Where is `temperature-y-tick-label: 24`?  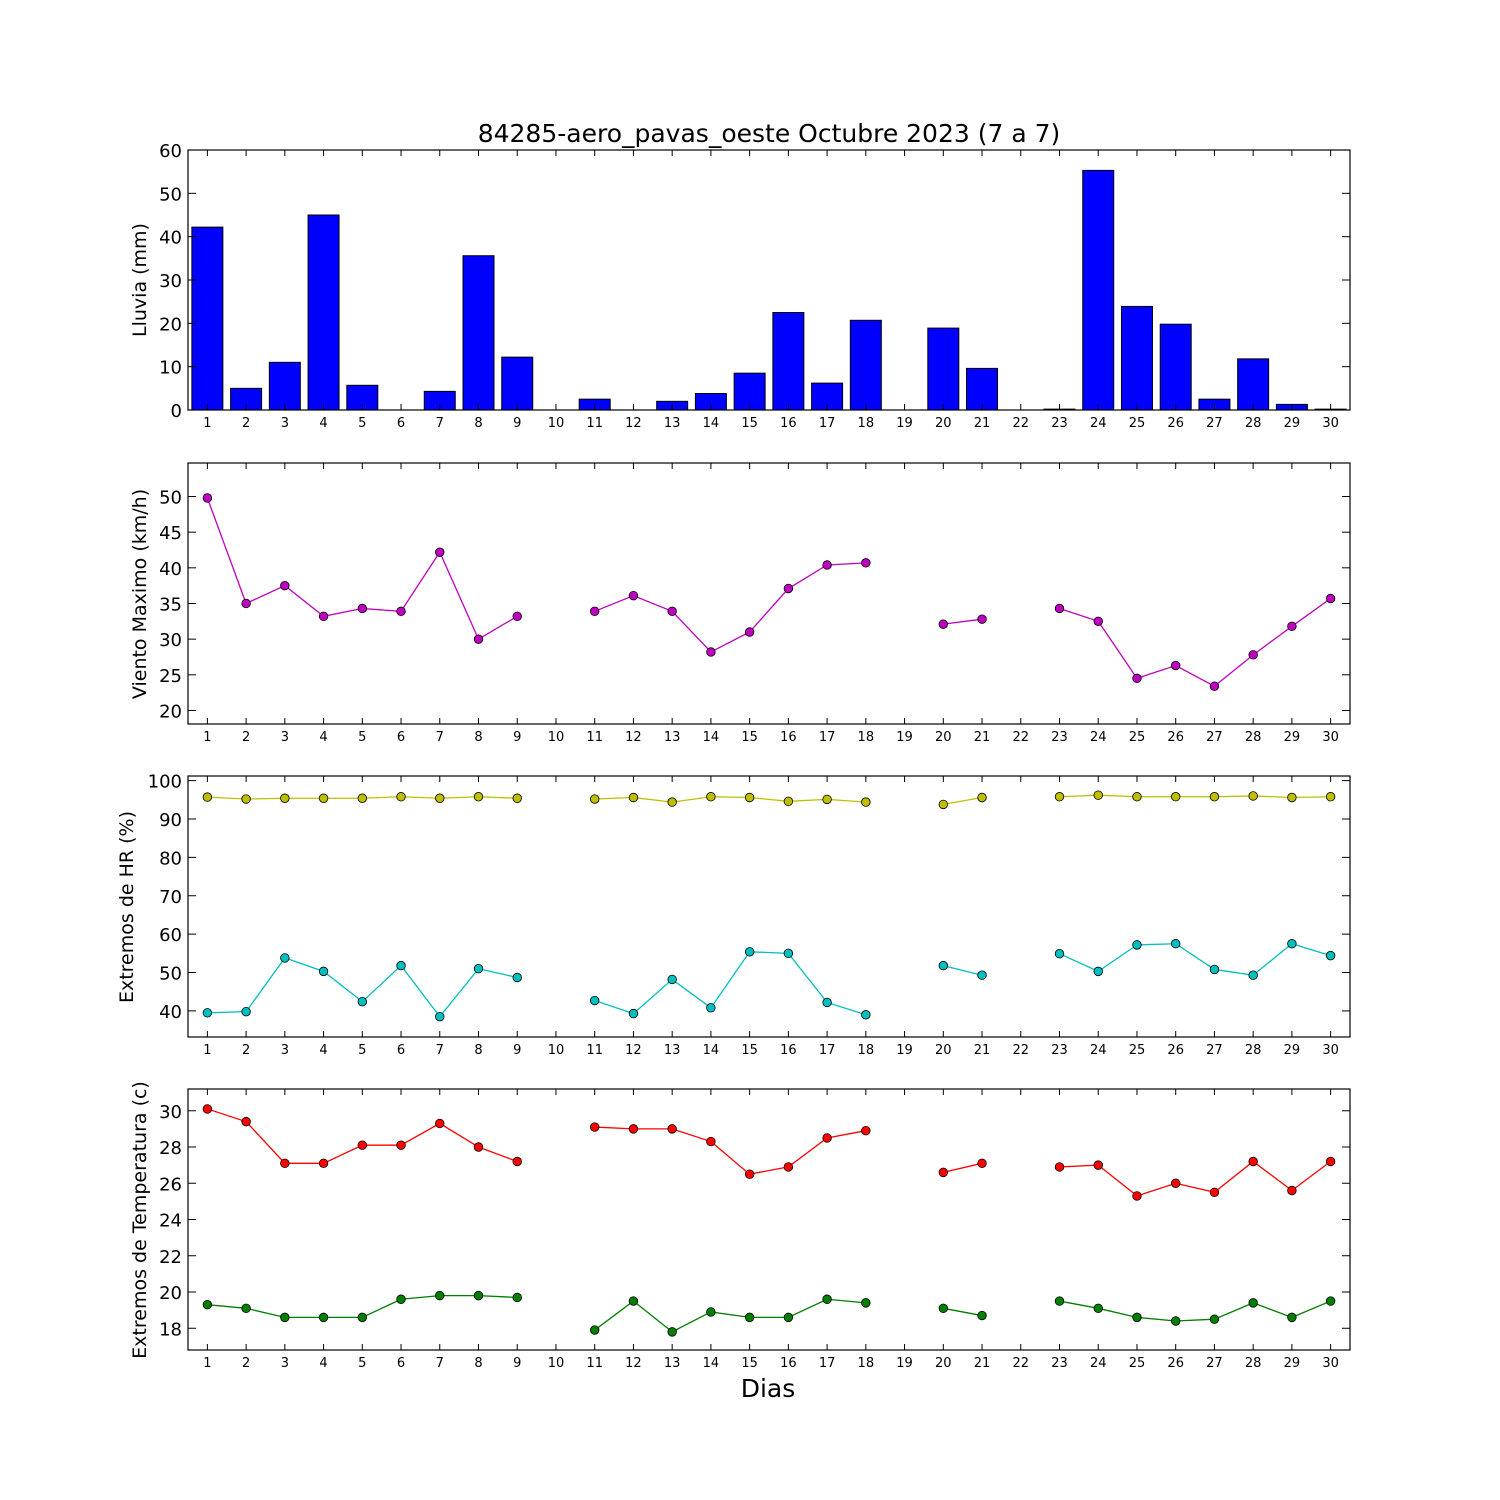
temperature-y-tick-label: 24 is located at coordinates (170, 1221).